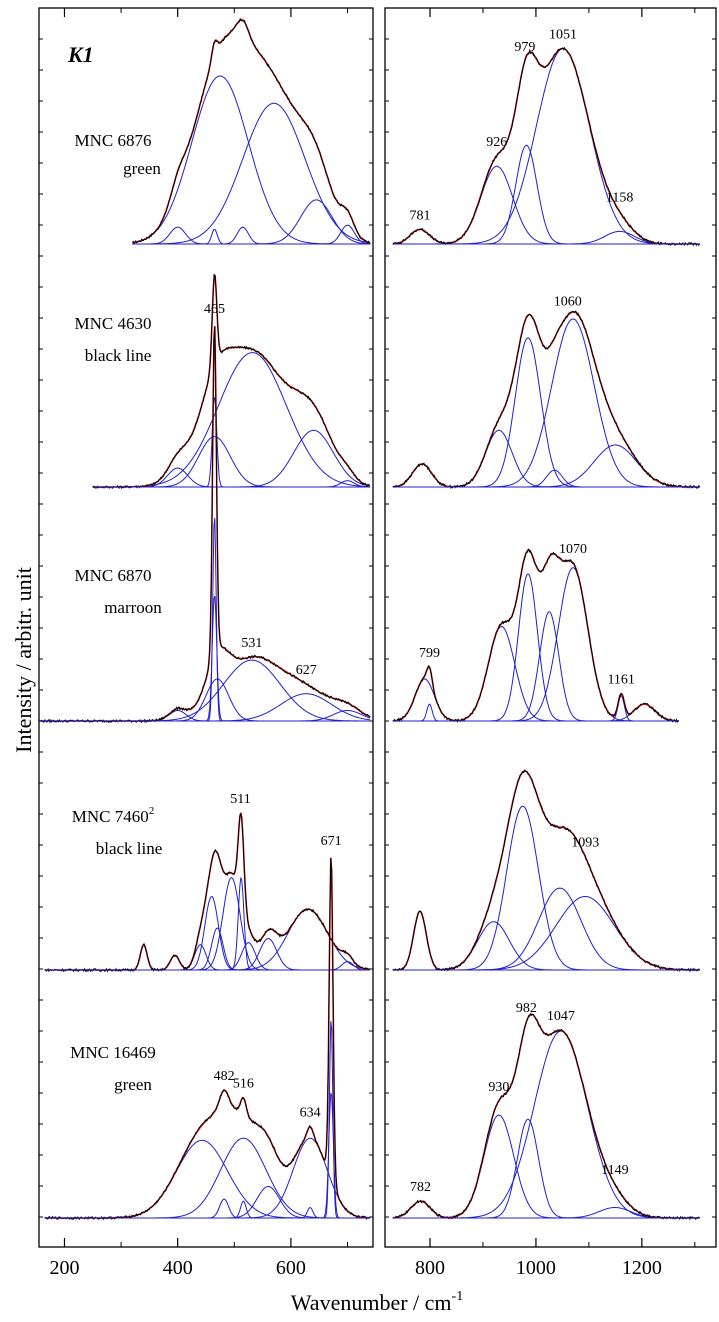 The height and width of the screenshot is (1322, 719). Describe the element at coordinates (524, 47) in the screenshot. I see `peak-label-979: 979` at that location.